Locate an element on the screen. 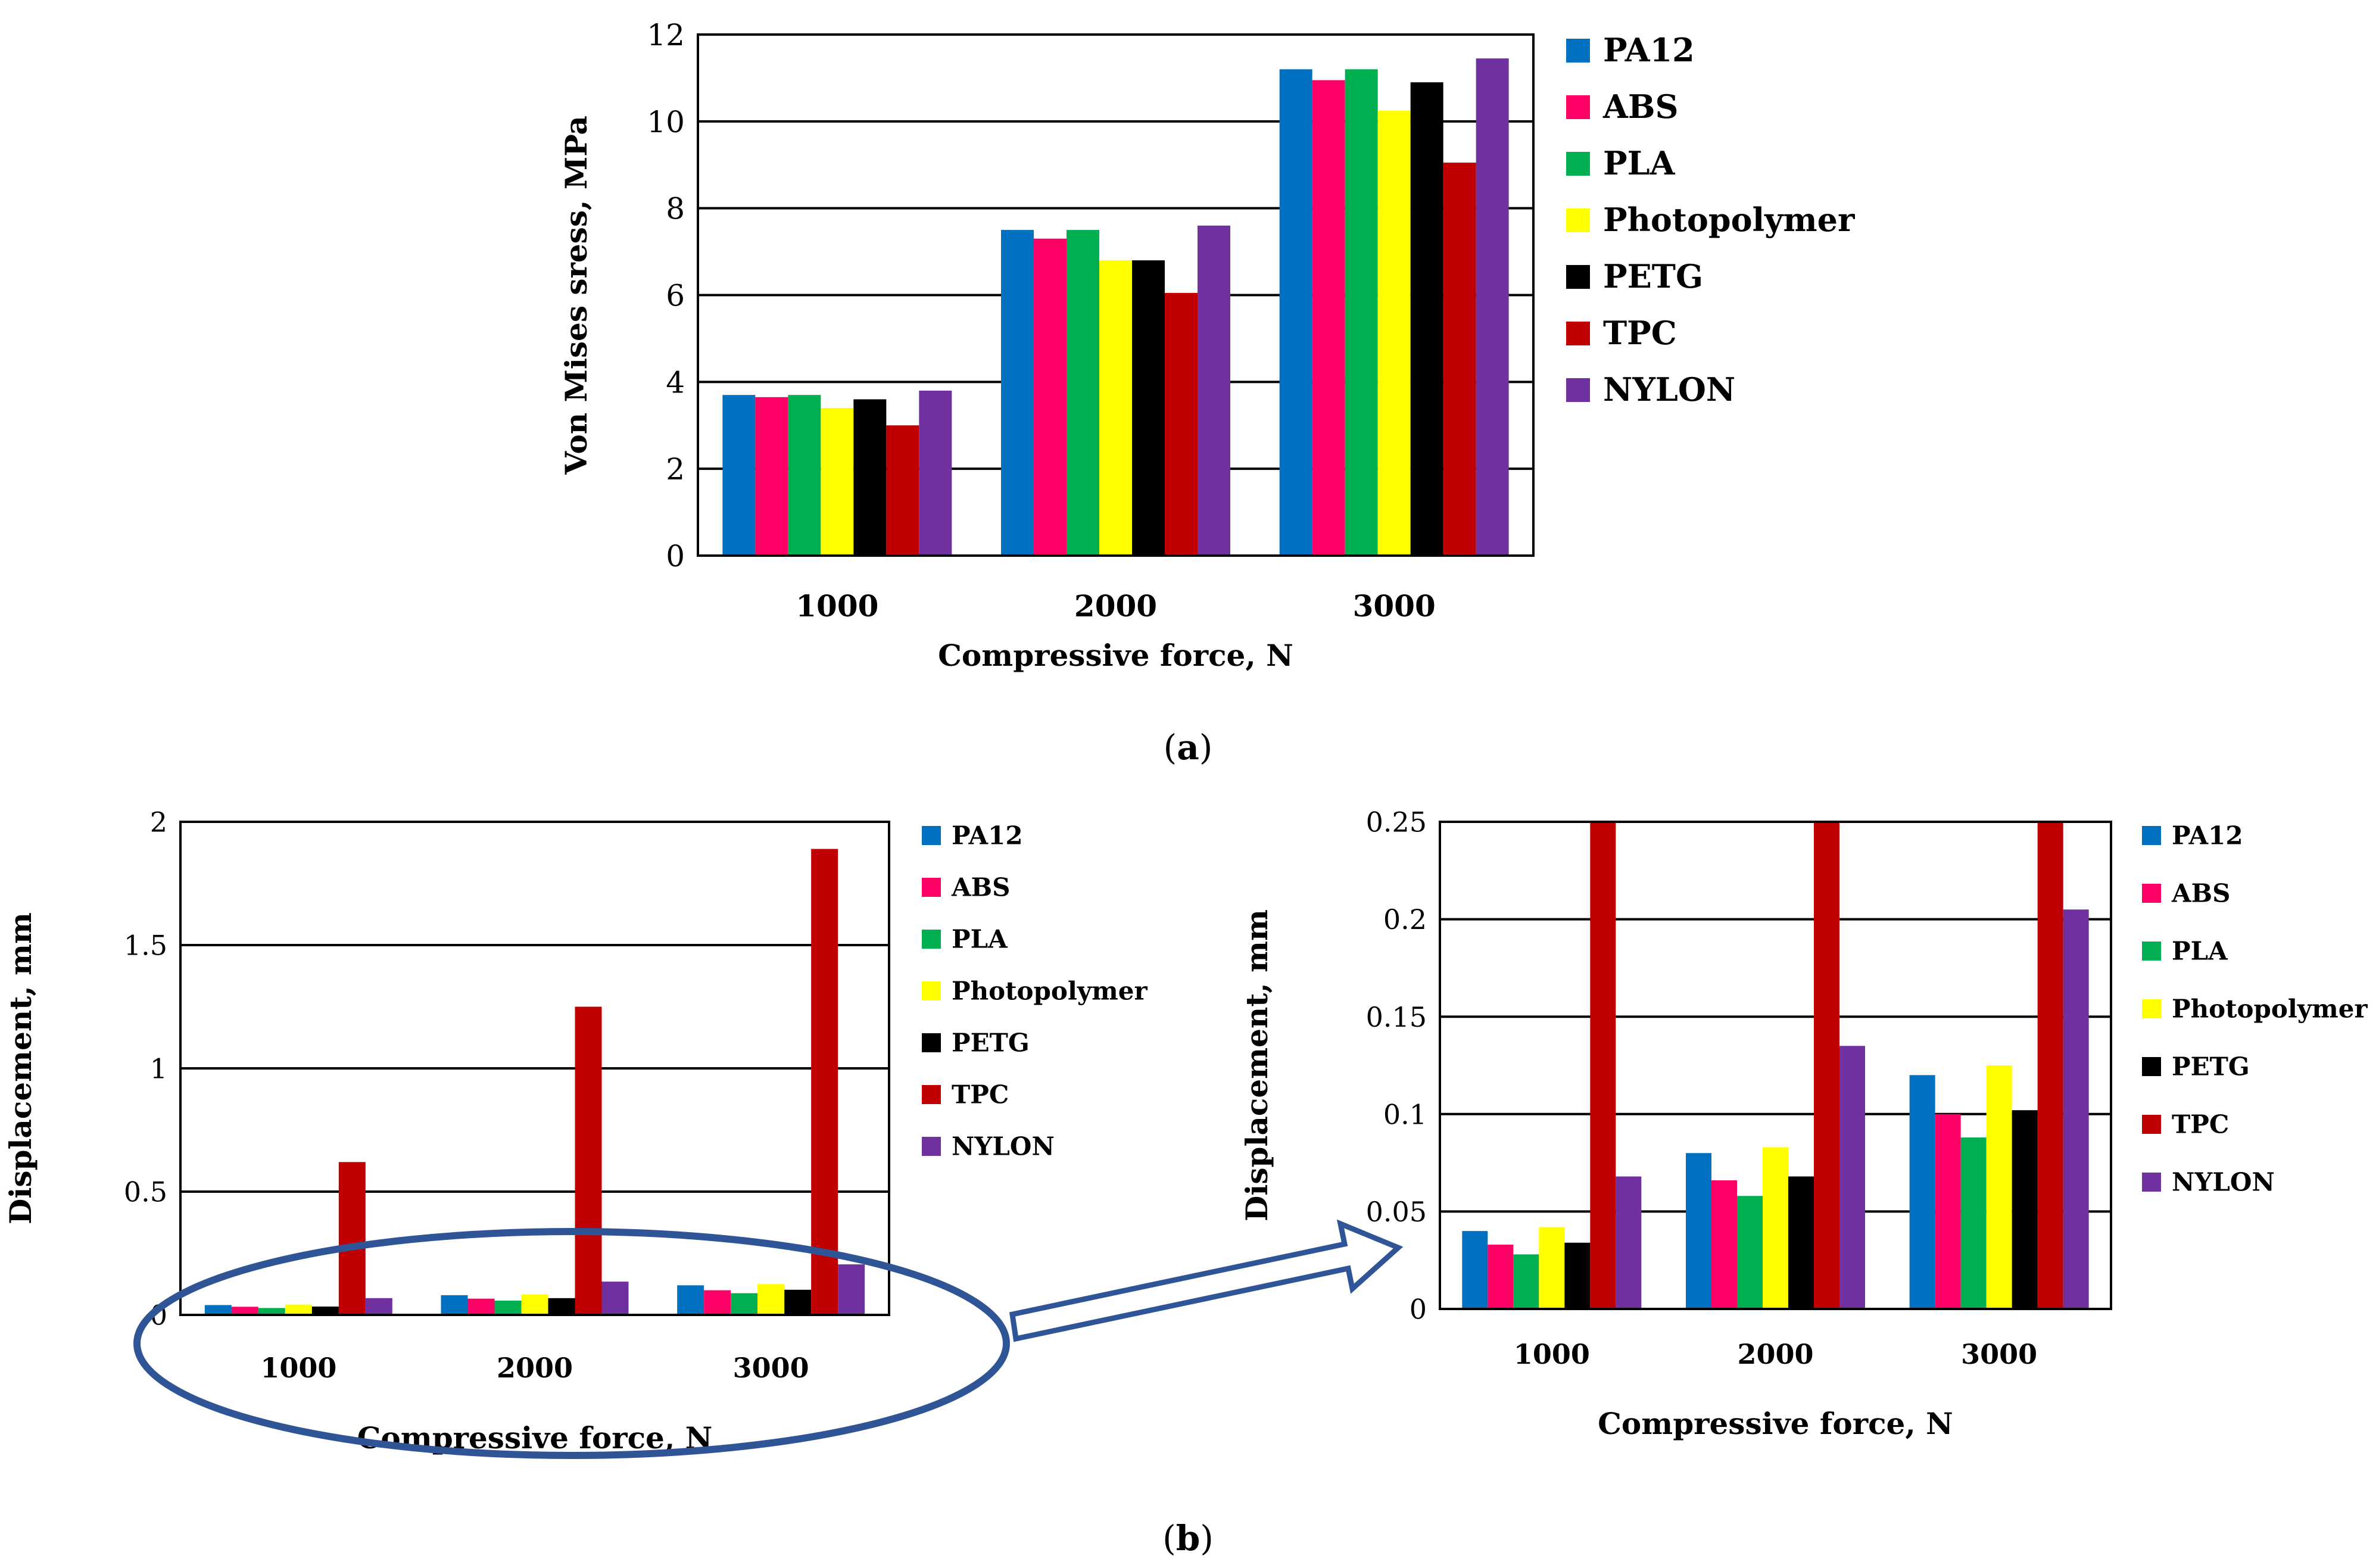 This screenshot has height=1568, width=2376. bar-nylon-2000 is located at coordinates (1852, 1177).